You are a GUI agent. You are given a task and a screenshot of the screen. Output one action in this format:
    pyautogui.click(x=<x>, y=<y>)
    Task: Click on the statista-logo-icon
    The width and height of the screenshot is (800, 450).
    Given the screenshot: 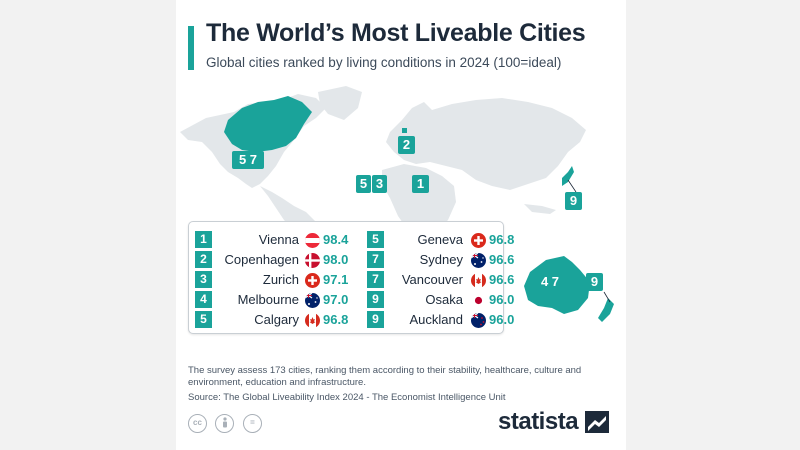 What is the action you would take?
    pyautogui.click(x=596, y=422)
    